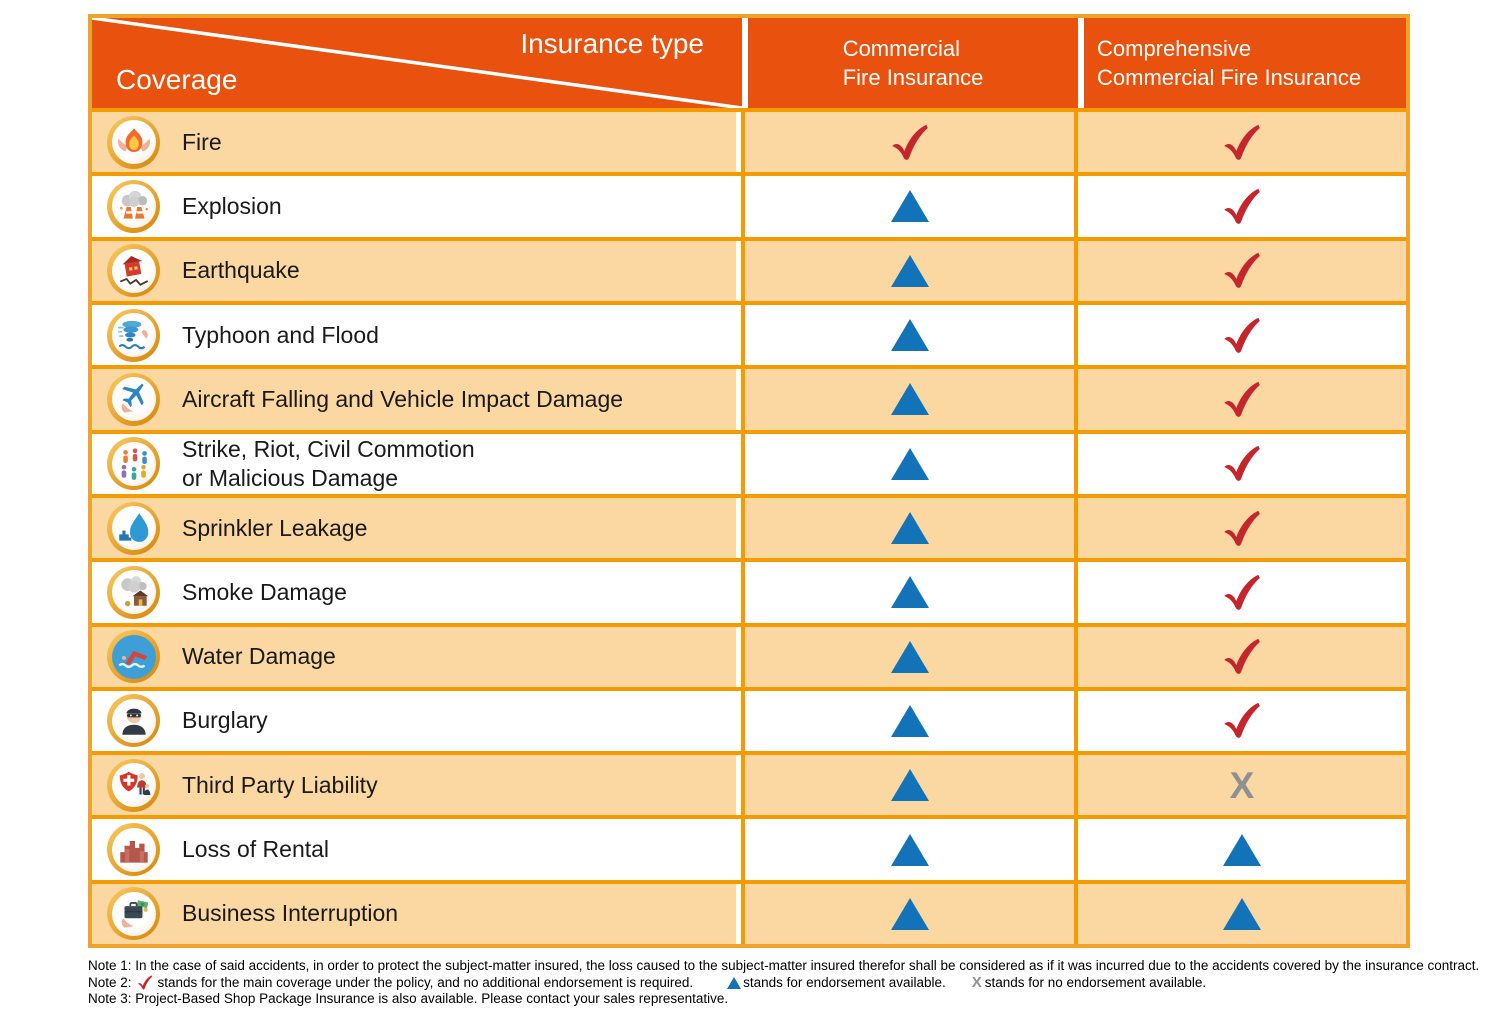 The height and width of the screenshot is (1020, 1500). What do you see at coordinates (976, 982) in the screenshot?
I see `cross-icon: X` at bounding box center [976, 982].